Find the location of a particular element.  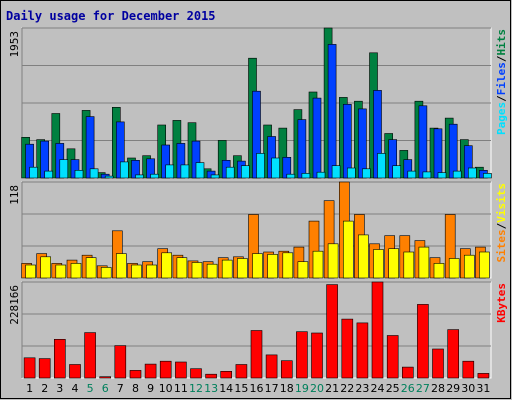

legend-entry-pages: Pages is located at coordinates (501, 118).